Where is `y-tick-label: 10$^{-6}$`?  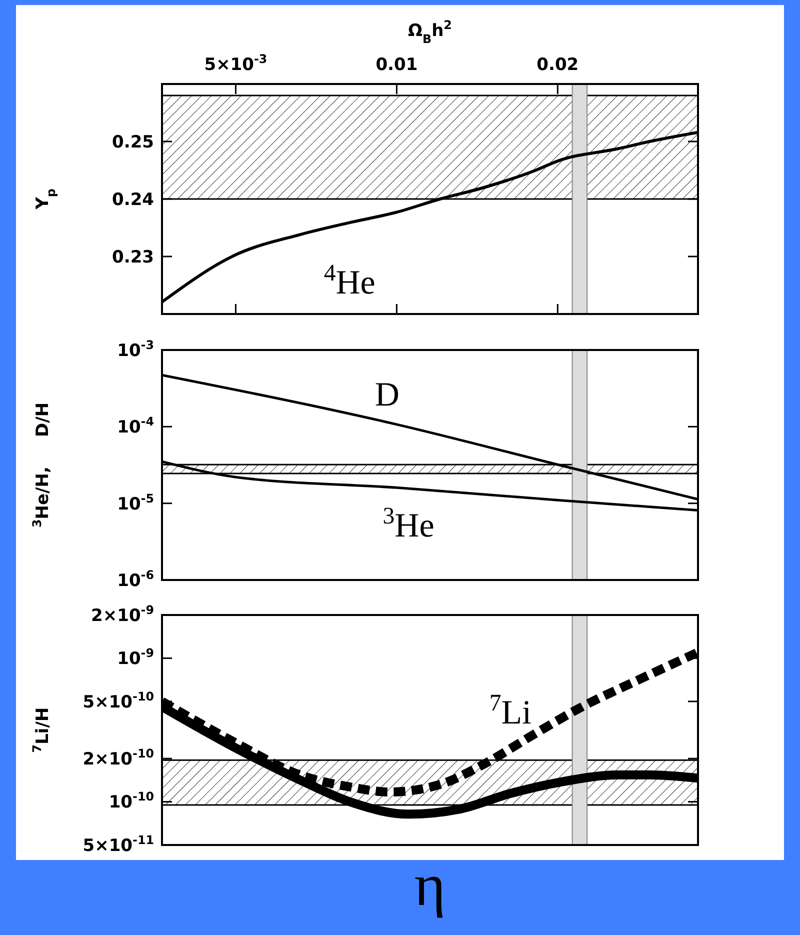 y-tick-label: 10$^{-6}$ is located at coordinates (135, 579).